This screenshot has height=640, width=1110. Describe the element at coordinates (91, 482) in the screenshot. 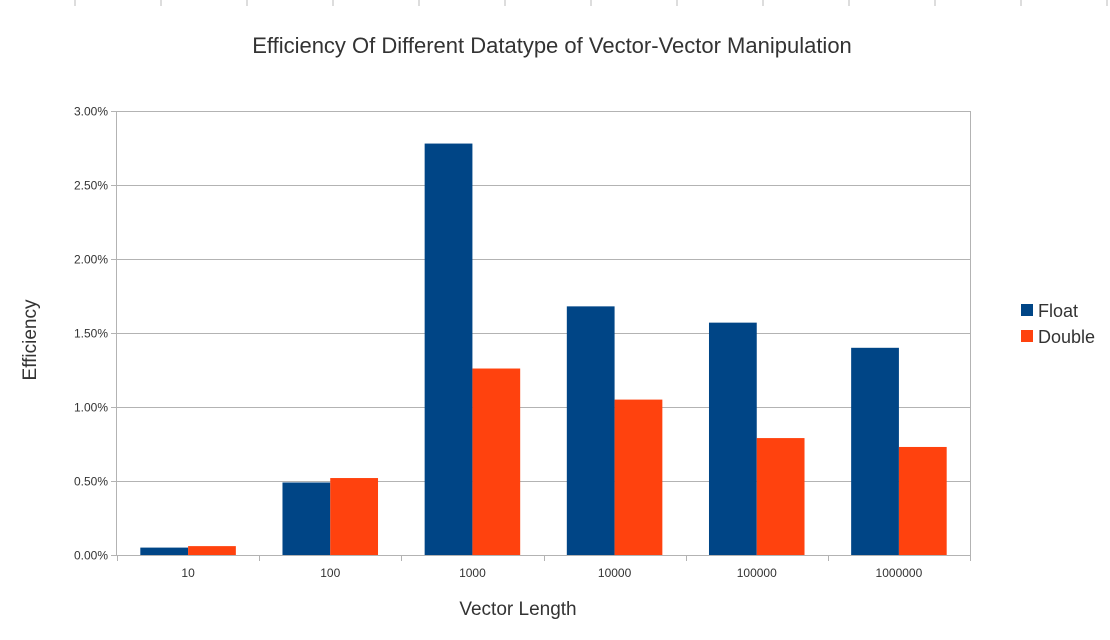

I see `y-tick-label: 0.50%` at that location.